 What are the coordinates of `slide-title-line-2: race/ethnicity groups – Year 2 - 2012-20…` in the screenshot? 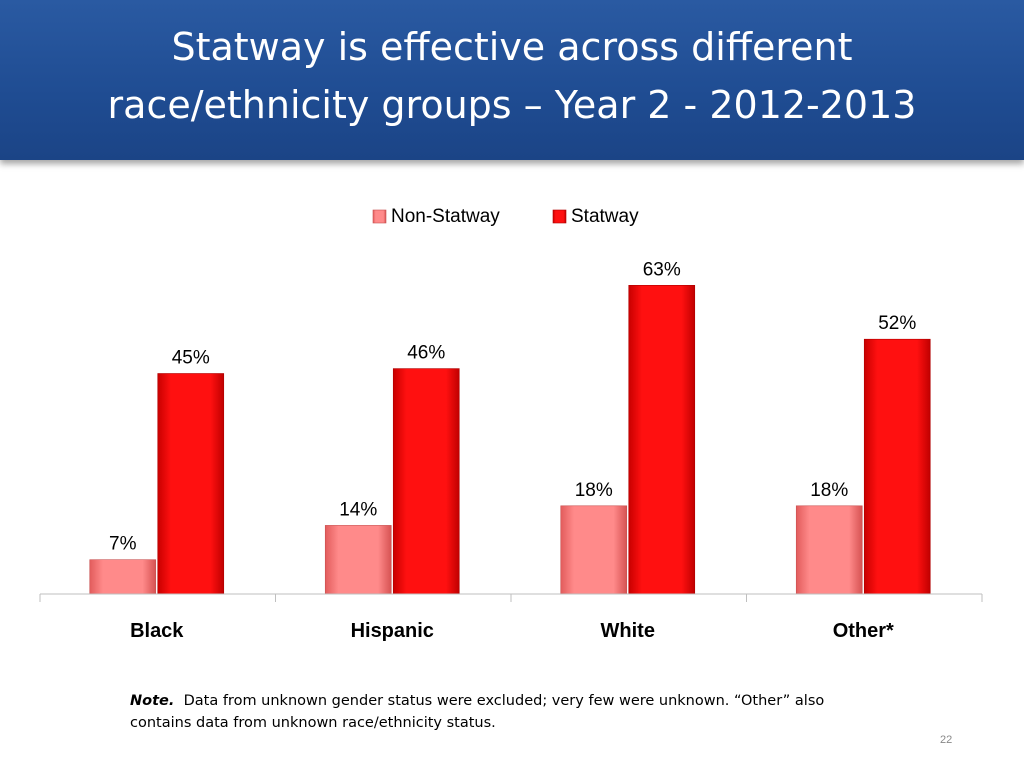 It's located at (512, 105).